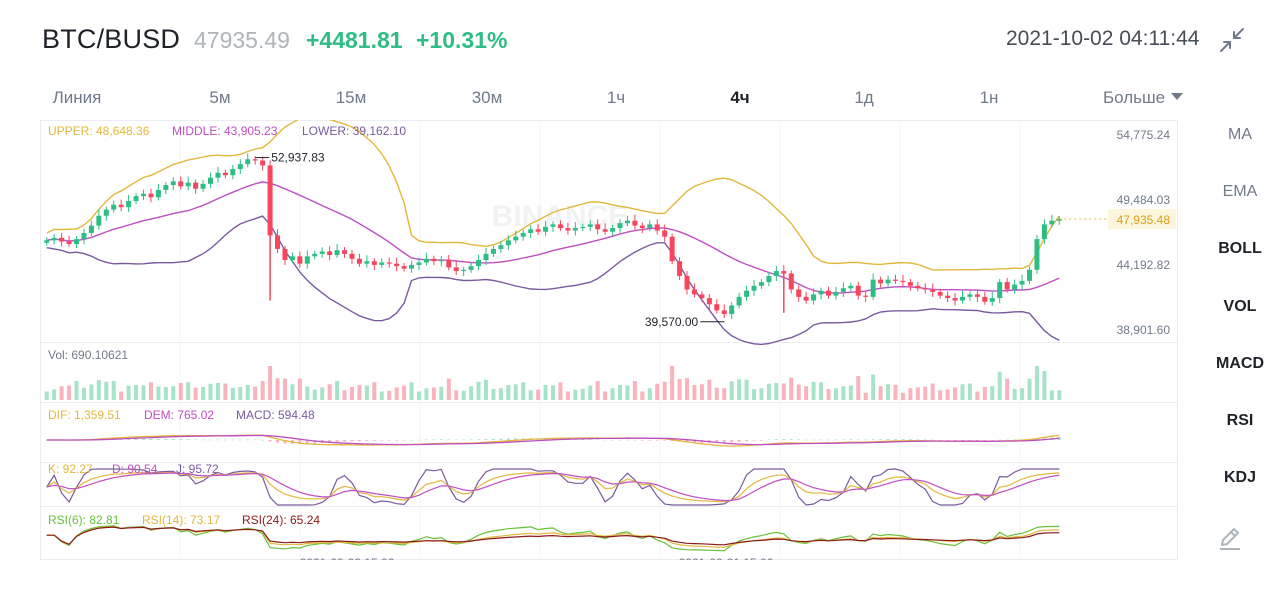 The width and height of the screenshot is (1280, 591). I want to click on caret-down-icon, so click(1177, 96).